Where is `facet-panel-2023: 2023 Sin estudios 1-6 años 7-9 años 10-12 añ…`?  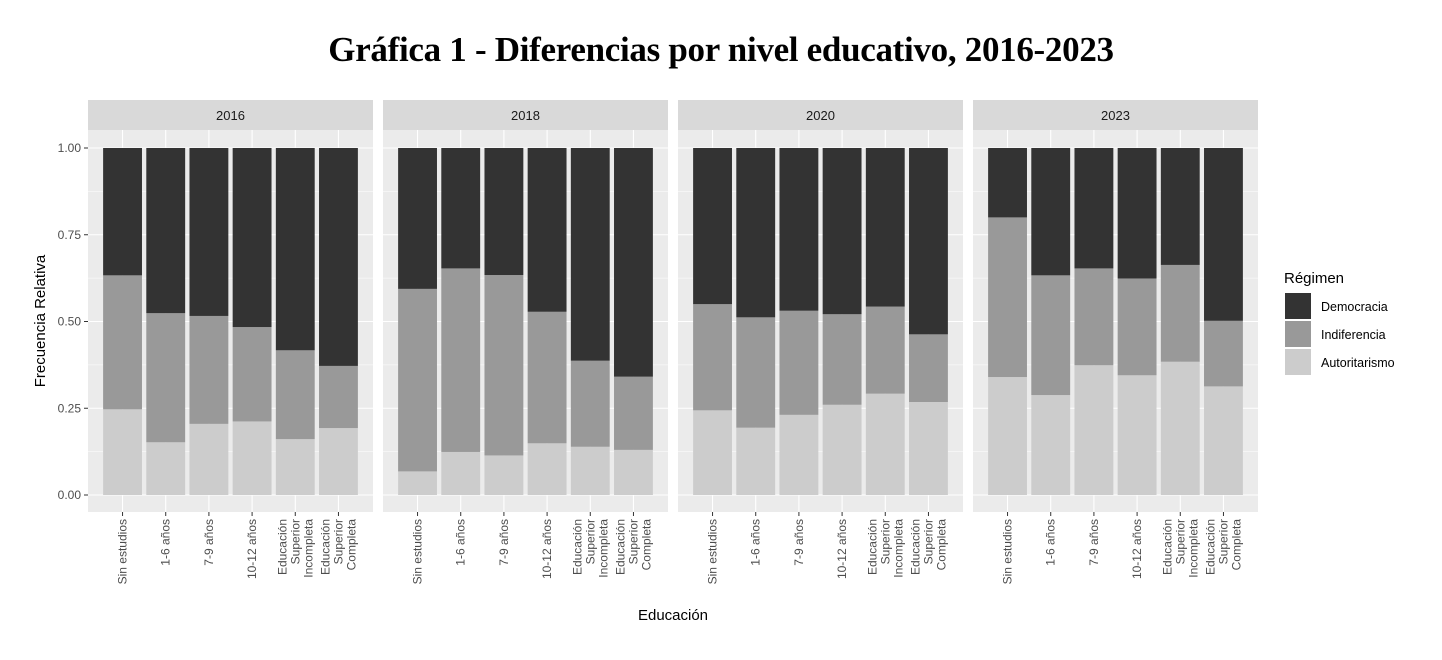 facet-panel-2023: 2023 Sin estudios 1-6 años 7-9 años 10-12 añ… is located at coordinates (1115, 342).